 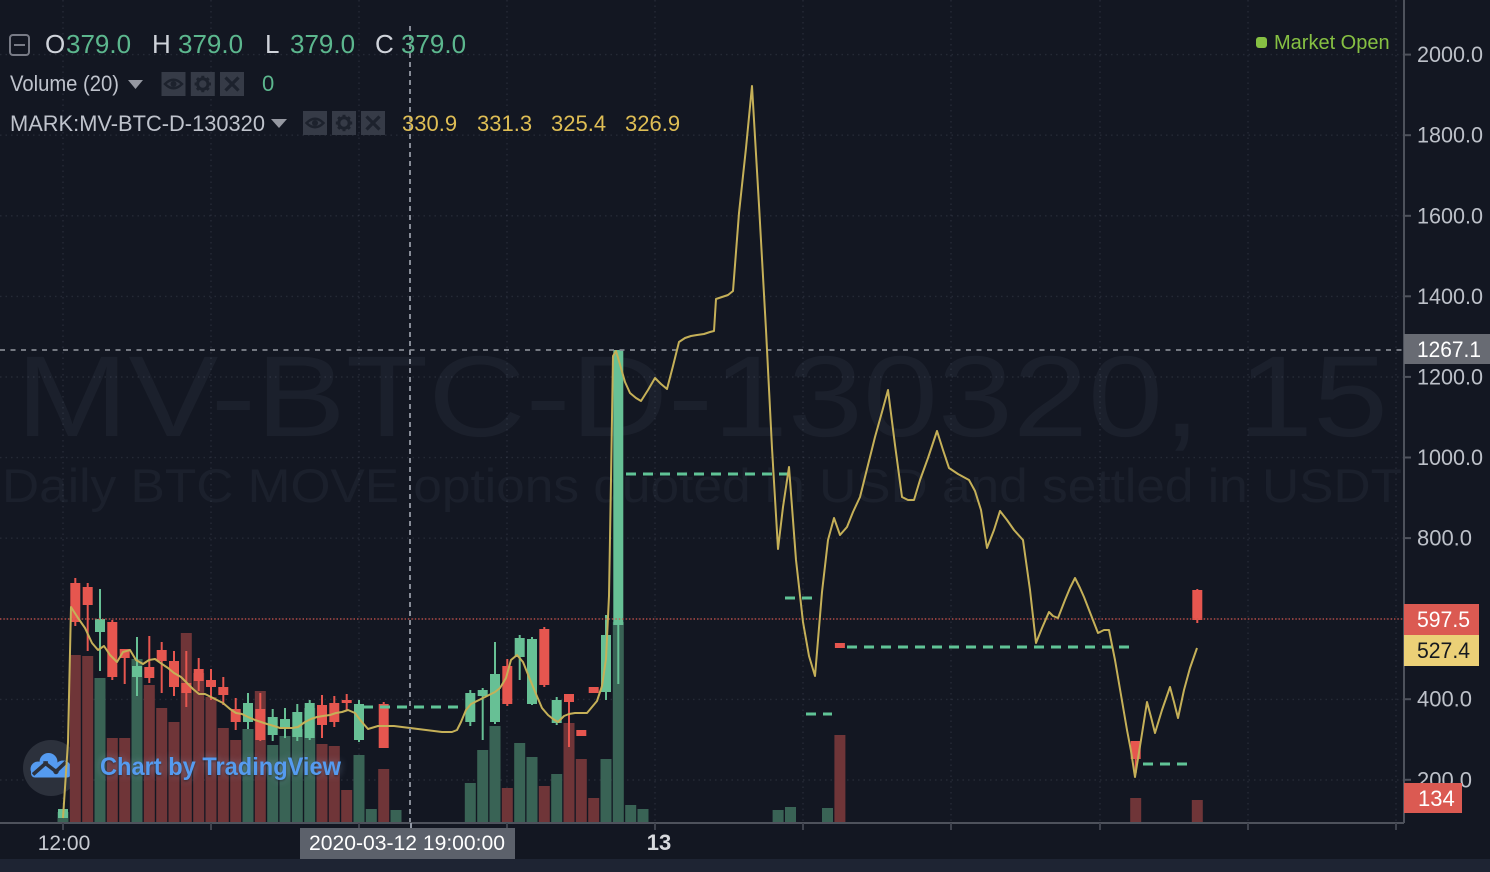 I want to click on svg-text: 0, so click(x=268, y=83).